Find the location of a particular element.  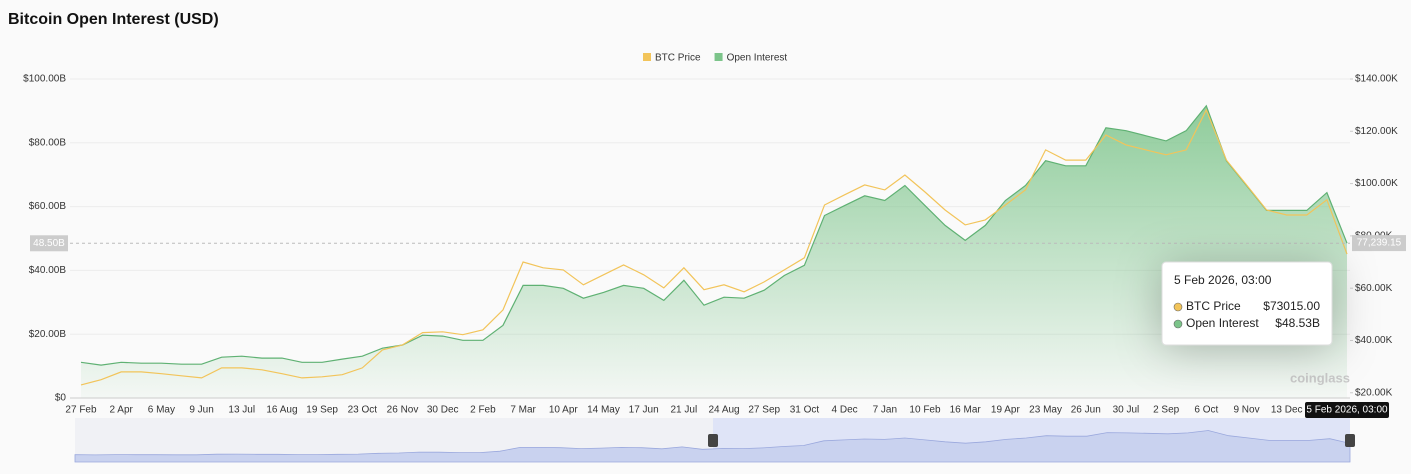

x-tick-label: 17 Jun is located at coordinates (644, 410).